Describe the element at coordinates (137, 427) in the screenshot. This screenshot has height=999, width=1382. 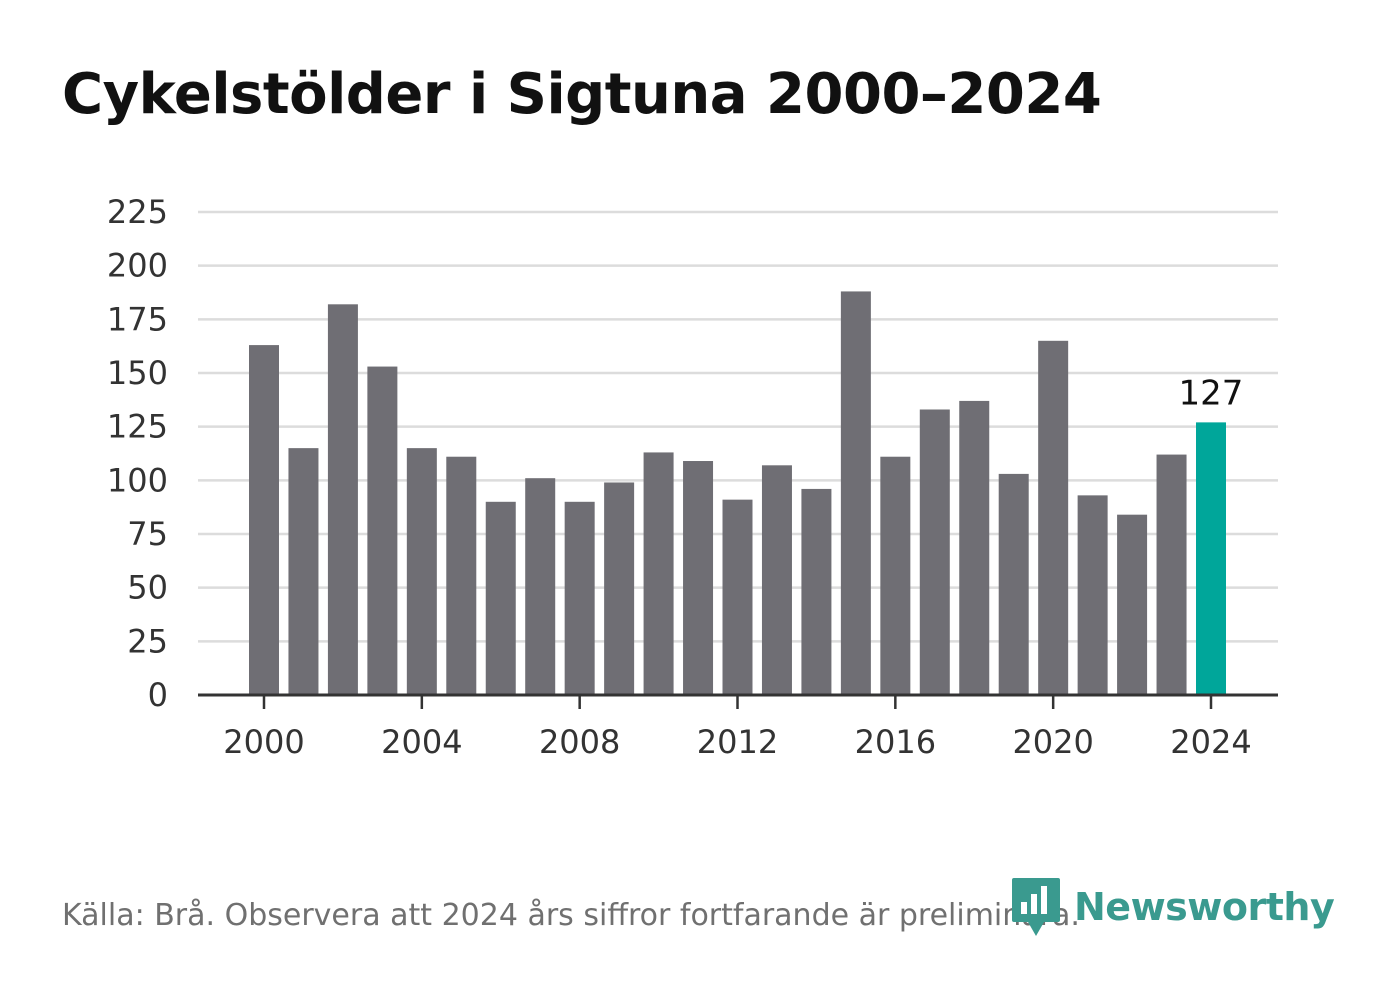
I see `y-tick-label: 125` at that location.